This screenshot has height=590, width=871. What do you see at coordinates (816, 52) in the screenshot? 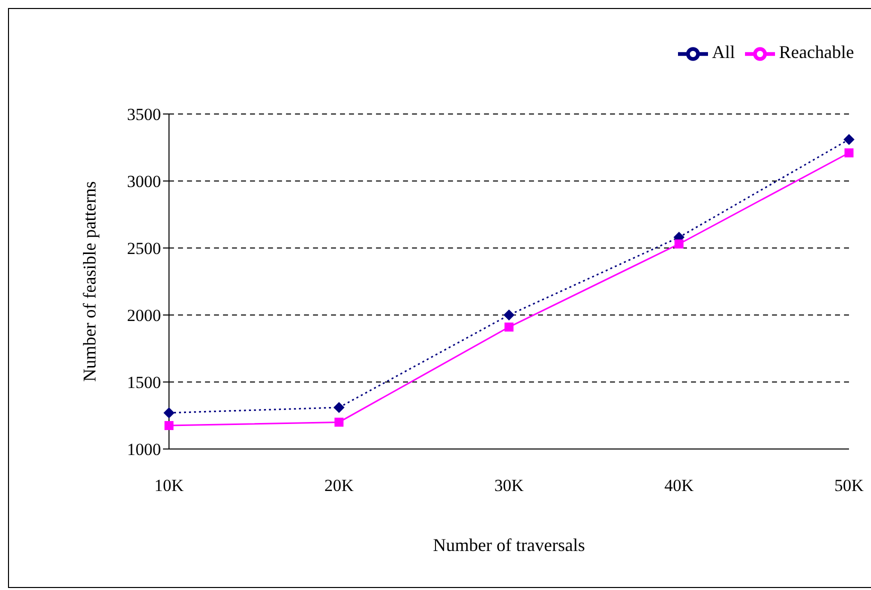
I see `legend-label: Reachable` at bounding box center [816, 52].